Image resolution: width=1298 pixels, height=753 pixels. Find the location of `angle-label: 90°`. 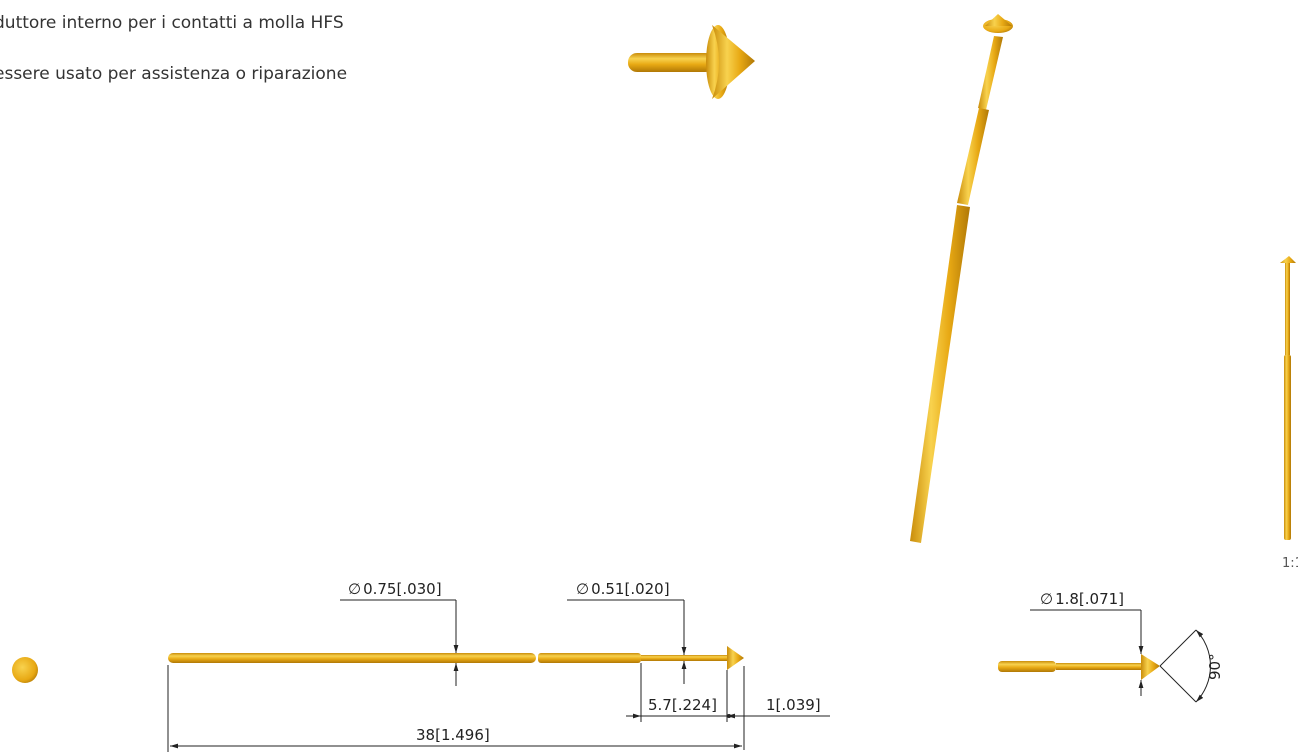

angle-label: 90° is located at coordinates (1215, 666).